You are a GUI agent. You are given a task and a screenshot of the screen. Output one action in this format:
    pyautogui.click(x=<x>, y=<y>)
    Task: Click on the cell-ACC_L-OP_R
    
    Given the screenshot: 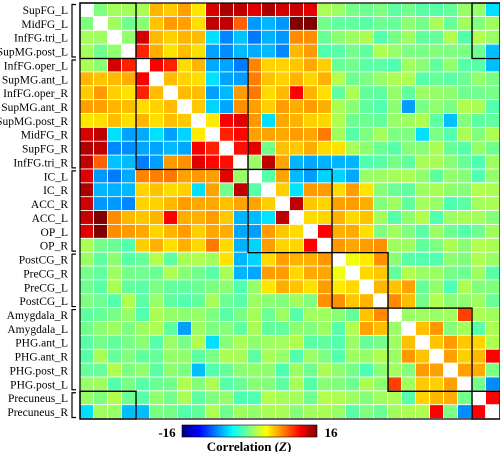 What is the action you would take?
    pyautogui.click(x=325, y=217)
    